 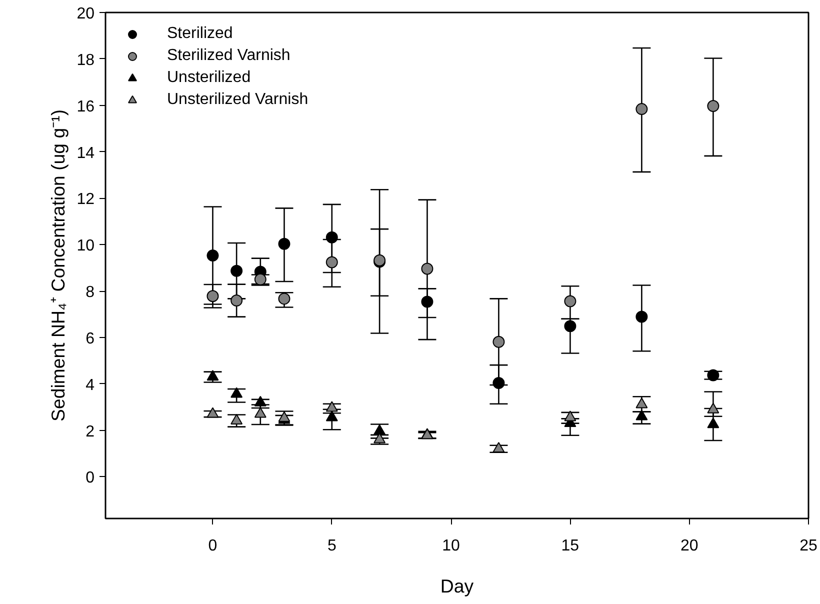 What do you see at coordinates (85, 246) in the screenshot?
I see `y-tick-label: 10` at bounding box center [85, 246].